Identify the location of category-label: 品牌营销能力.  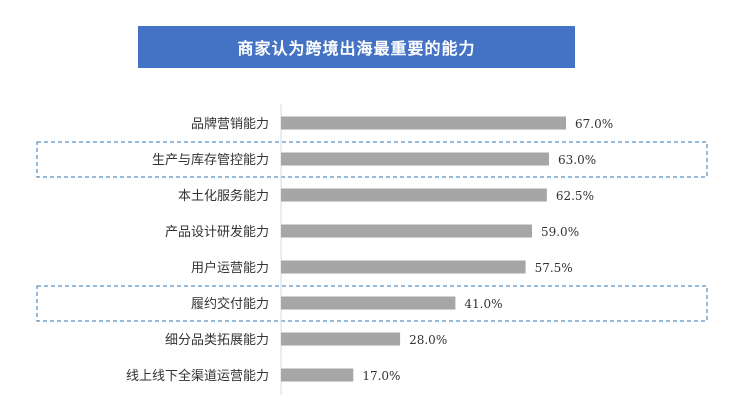
(230, 124).